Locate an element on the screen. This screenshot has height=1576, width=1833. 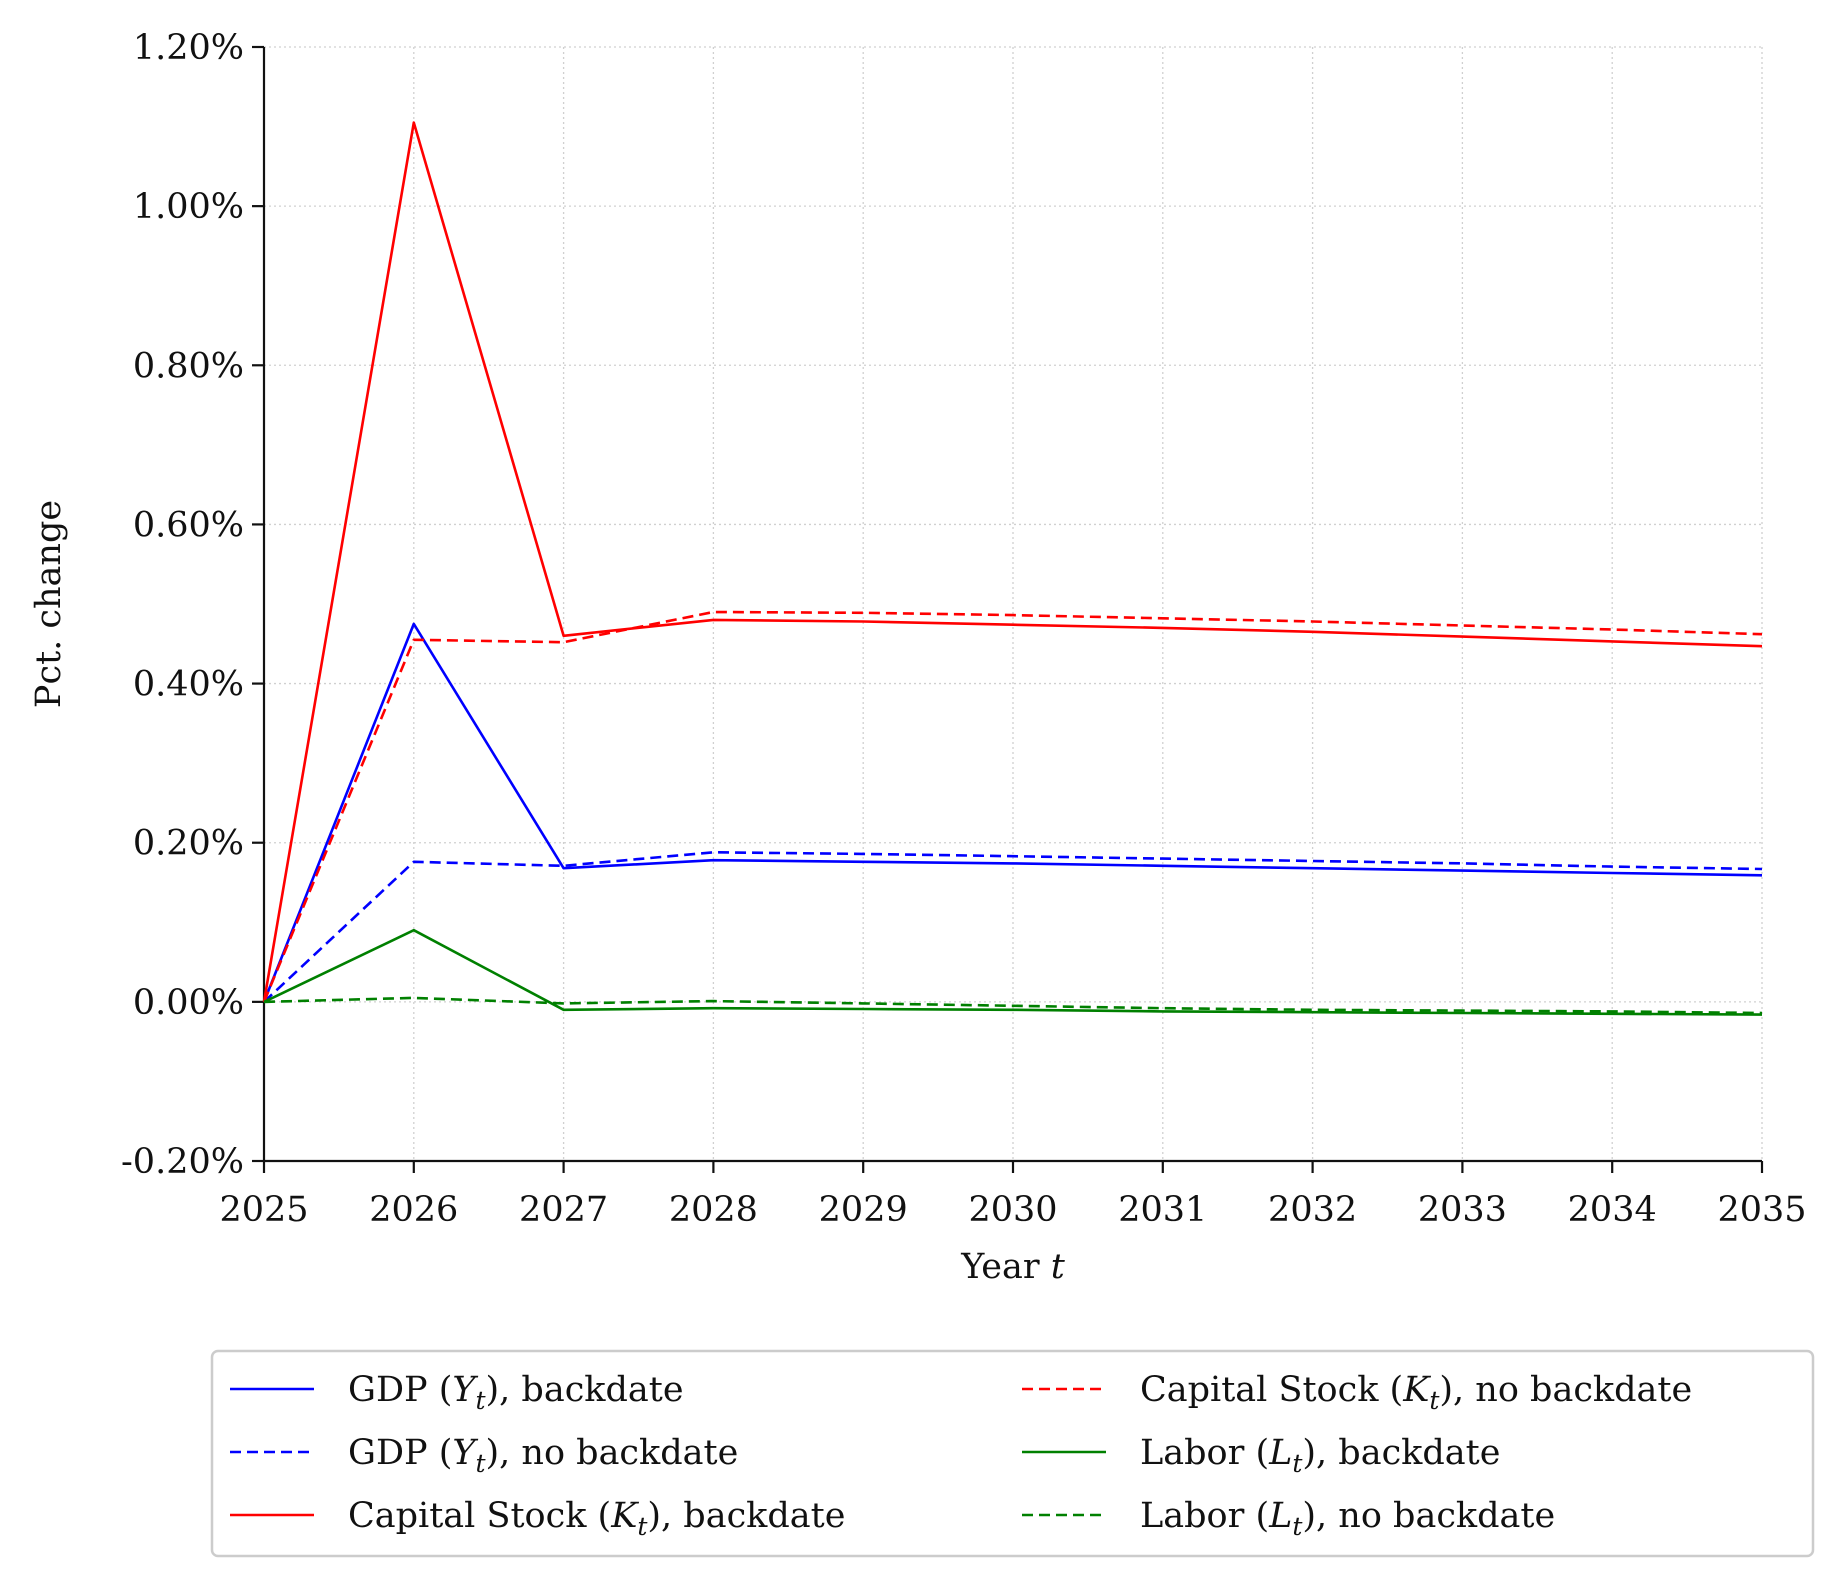
x-tick-label: 2027 is located at coordinates (563, 1210).